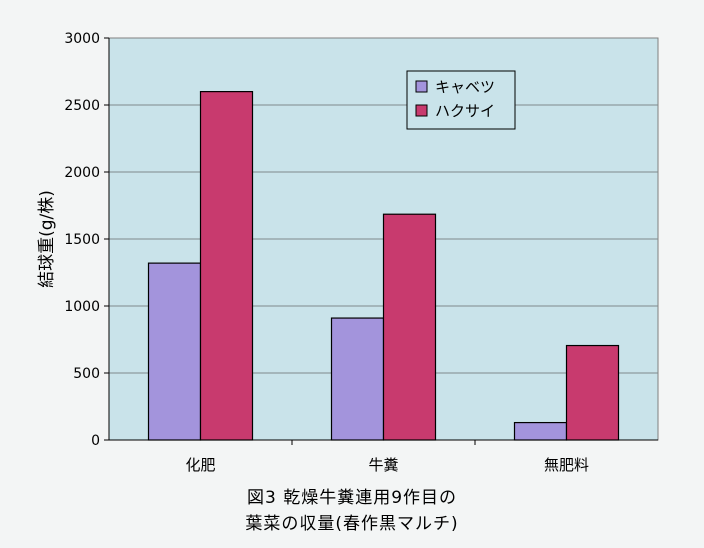 This screenshot has height=548, width=704. I want to click on y-tick-label: 0, so click(95, 441).